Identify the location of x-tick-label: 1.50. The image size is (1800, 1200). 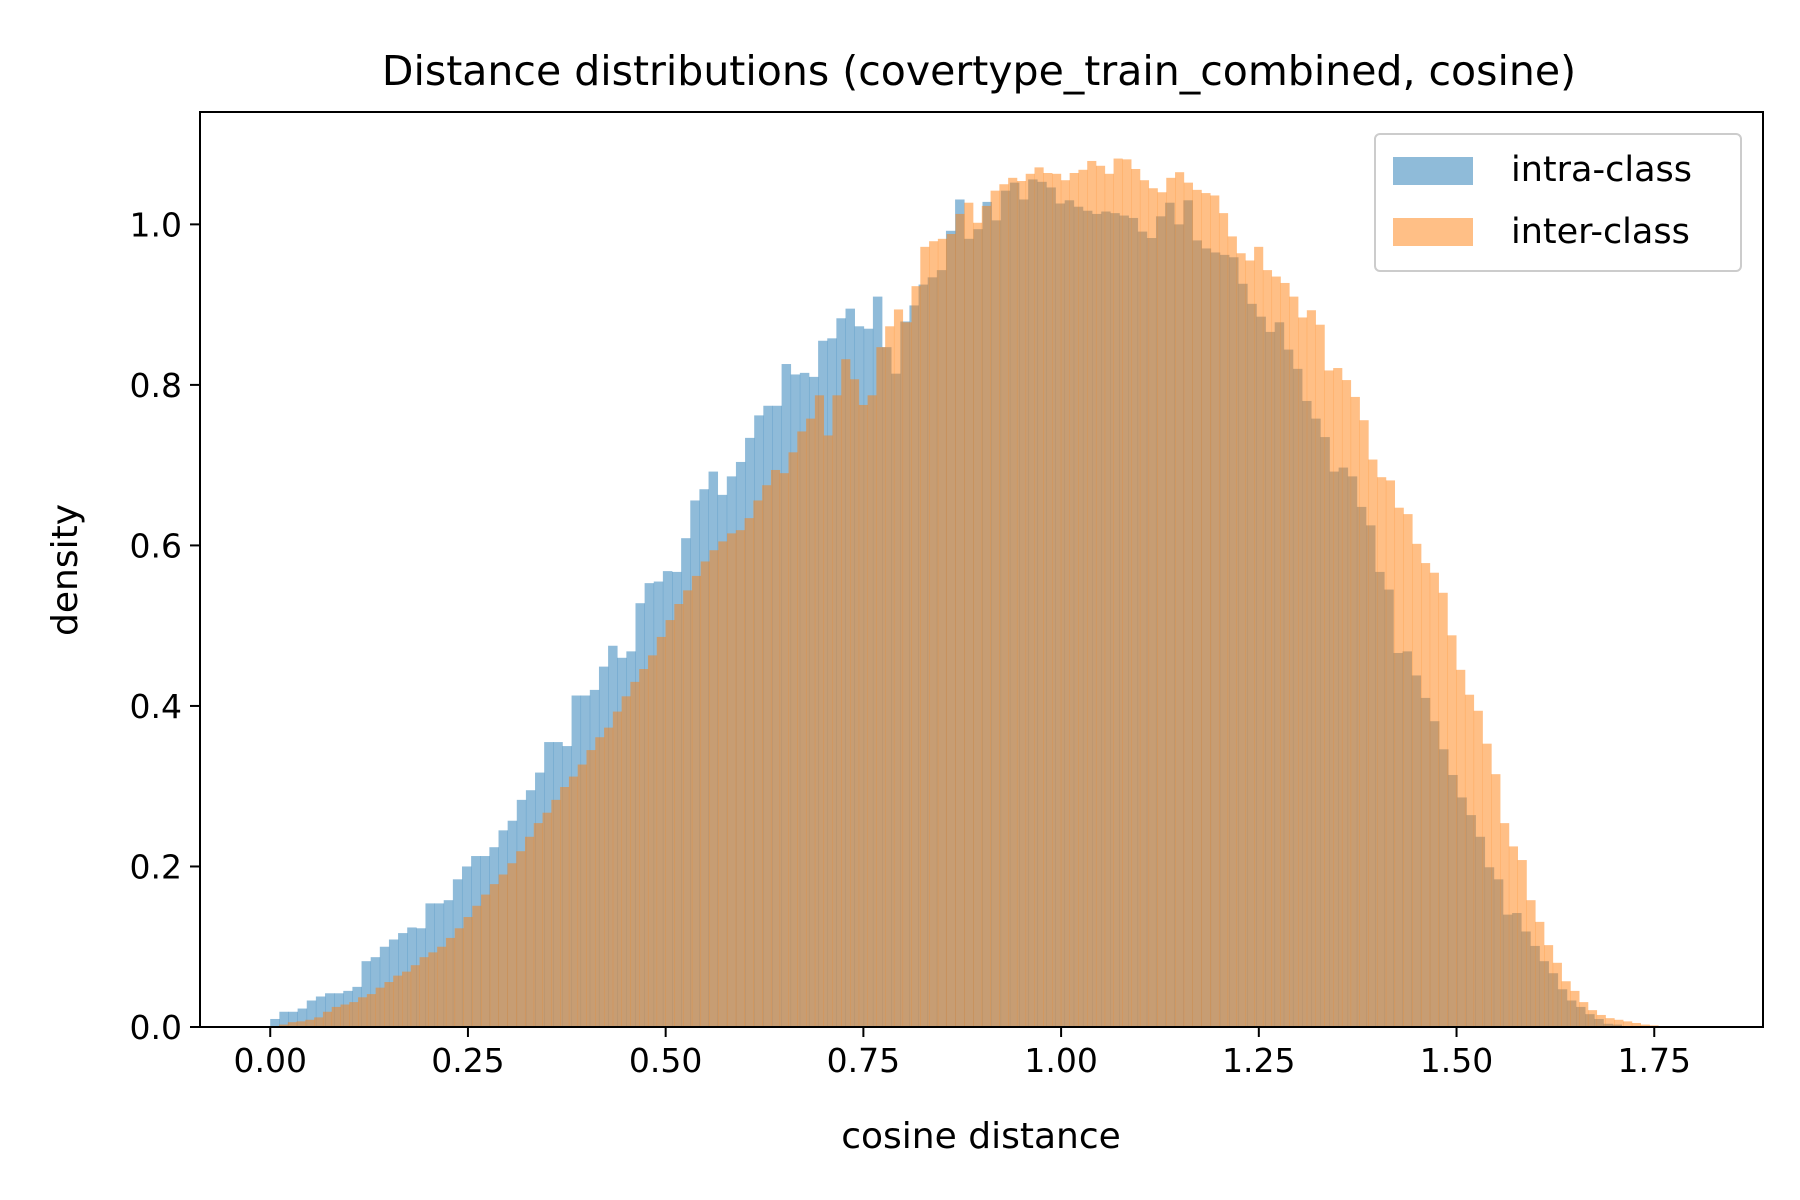
(1456, 1060).